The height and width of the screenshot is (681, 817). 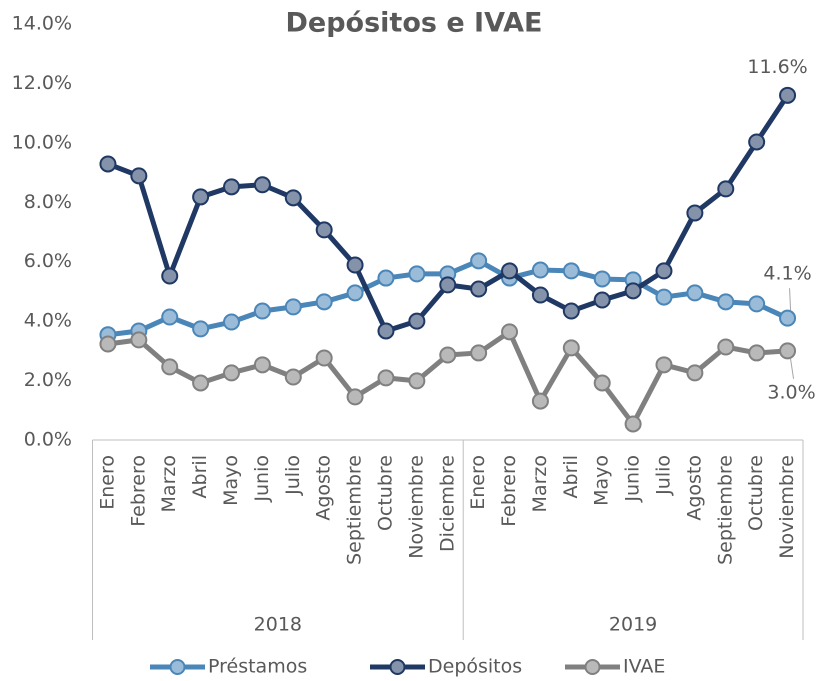 I want to click on y-tick-label: 6.0%, so click(x=48, y=261).